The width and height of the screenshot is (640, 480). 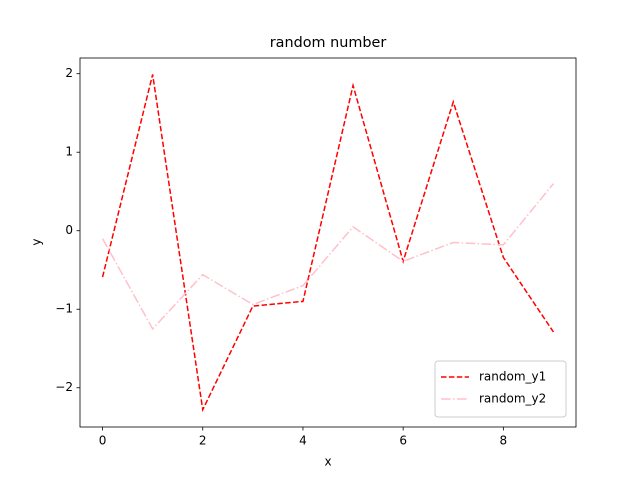 I want to click on x-tick-label: 4, so click(x=303, y=441).